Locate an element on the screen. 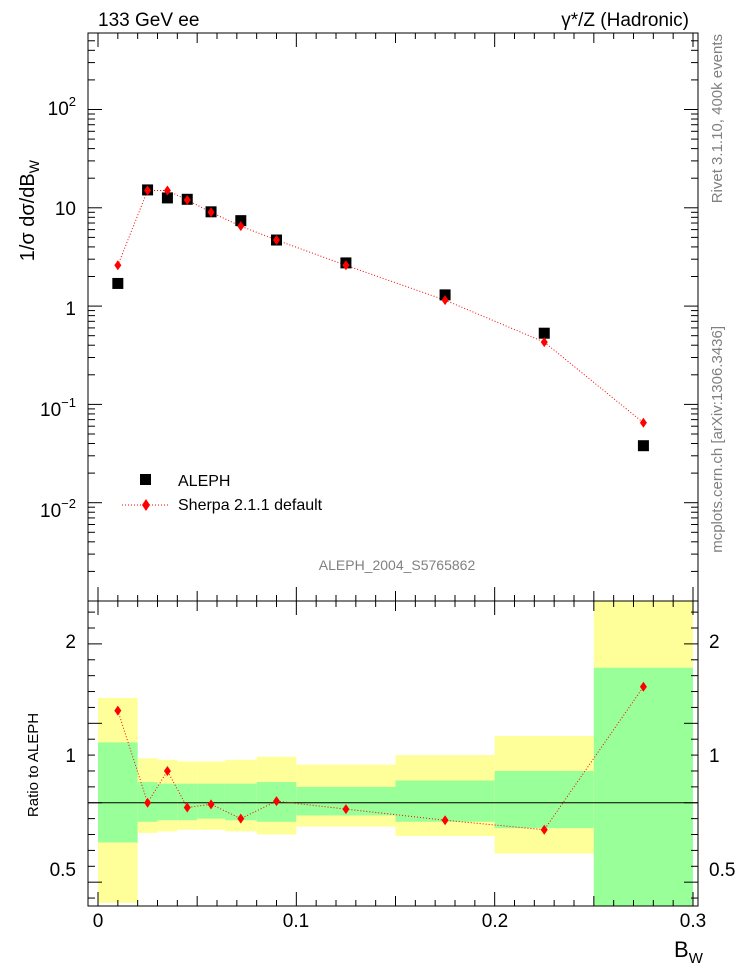 The height and width of the screenshot is (972, 746). ratio-ytick-2-right: 2 is located at coordinates (714, 642).